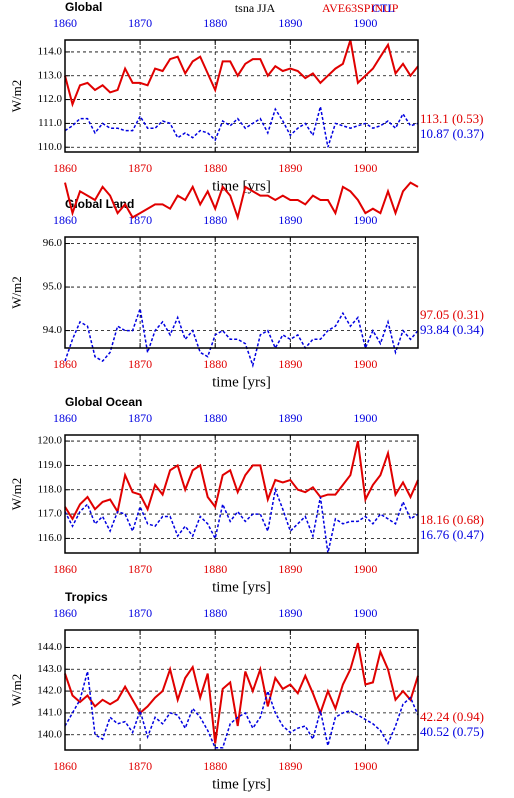 The width and height of the screenshot is (514, 798). Describe the element at coordinates (103, 402) in the screenshot. I see `panel-title: Global Ocean` at that location.